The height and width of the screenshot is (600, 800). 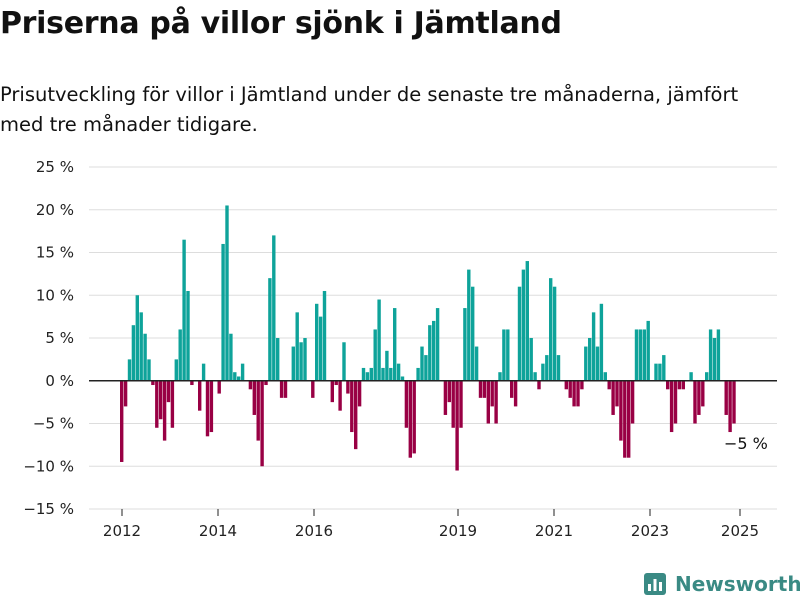 I want to click on y-tick-label: 15 %, so click(x=55, y=253).